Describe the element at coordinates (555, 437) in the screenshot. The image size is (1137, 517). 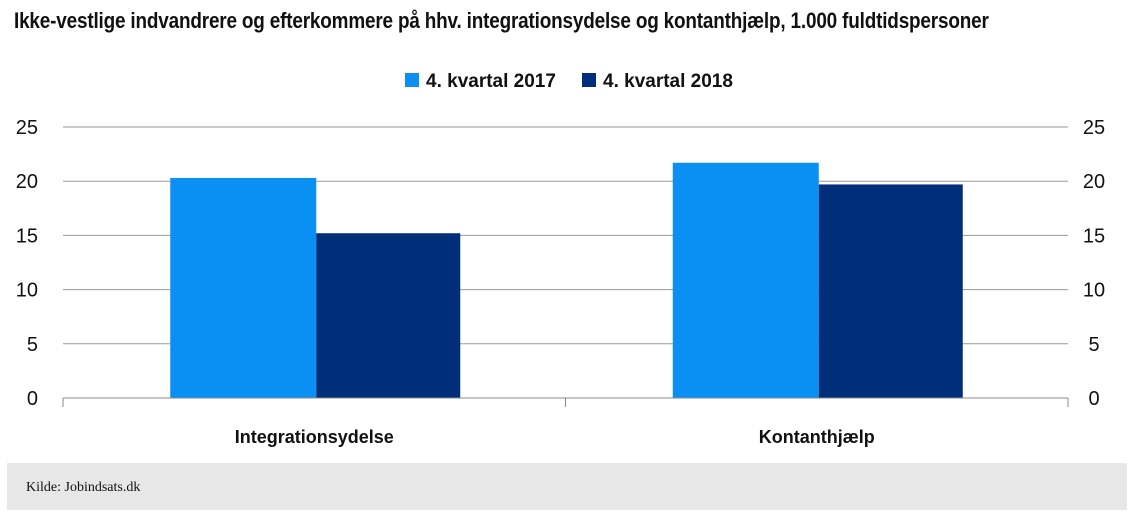
I see `category-labels: Integrationsydelse Kontanthjælp` at that location.